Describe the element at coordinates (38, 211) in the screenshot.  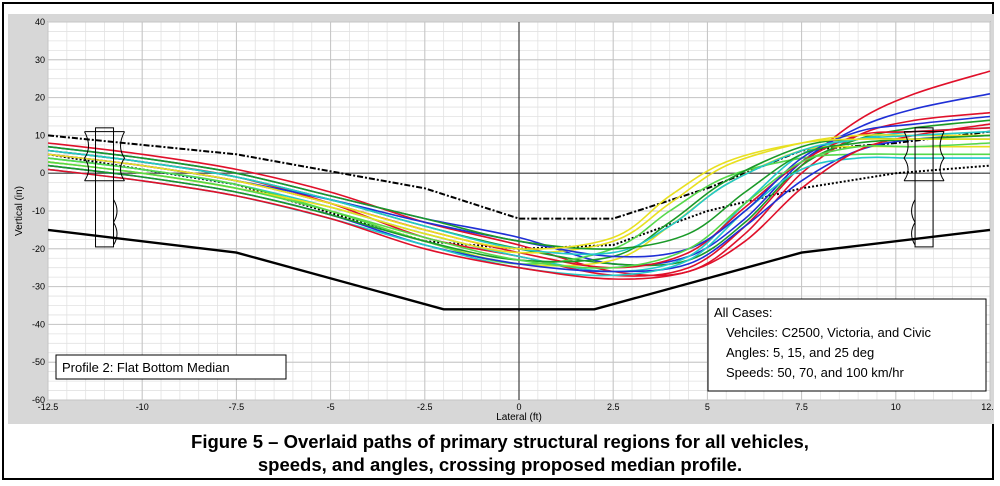
I see `y-tick-label: -10` at that location.